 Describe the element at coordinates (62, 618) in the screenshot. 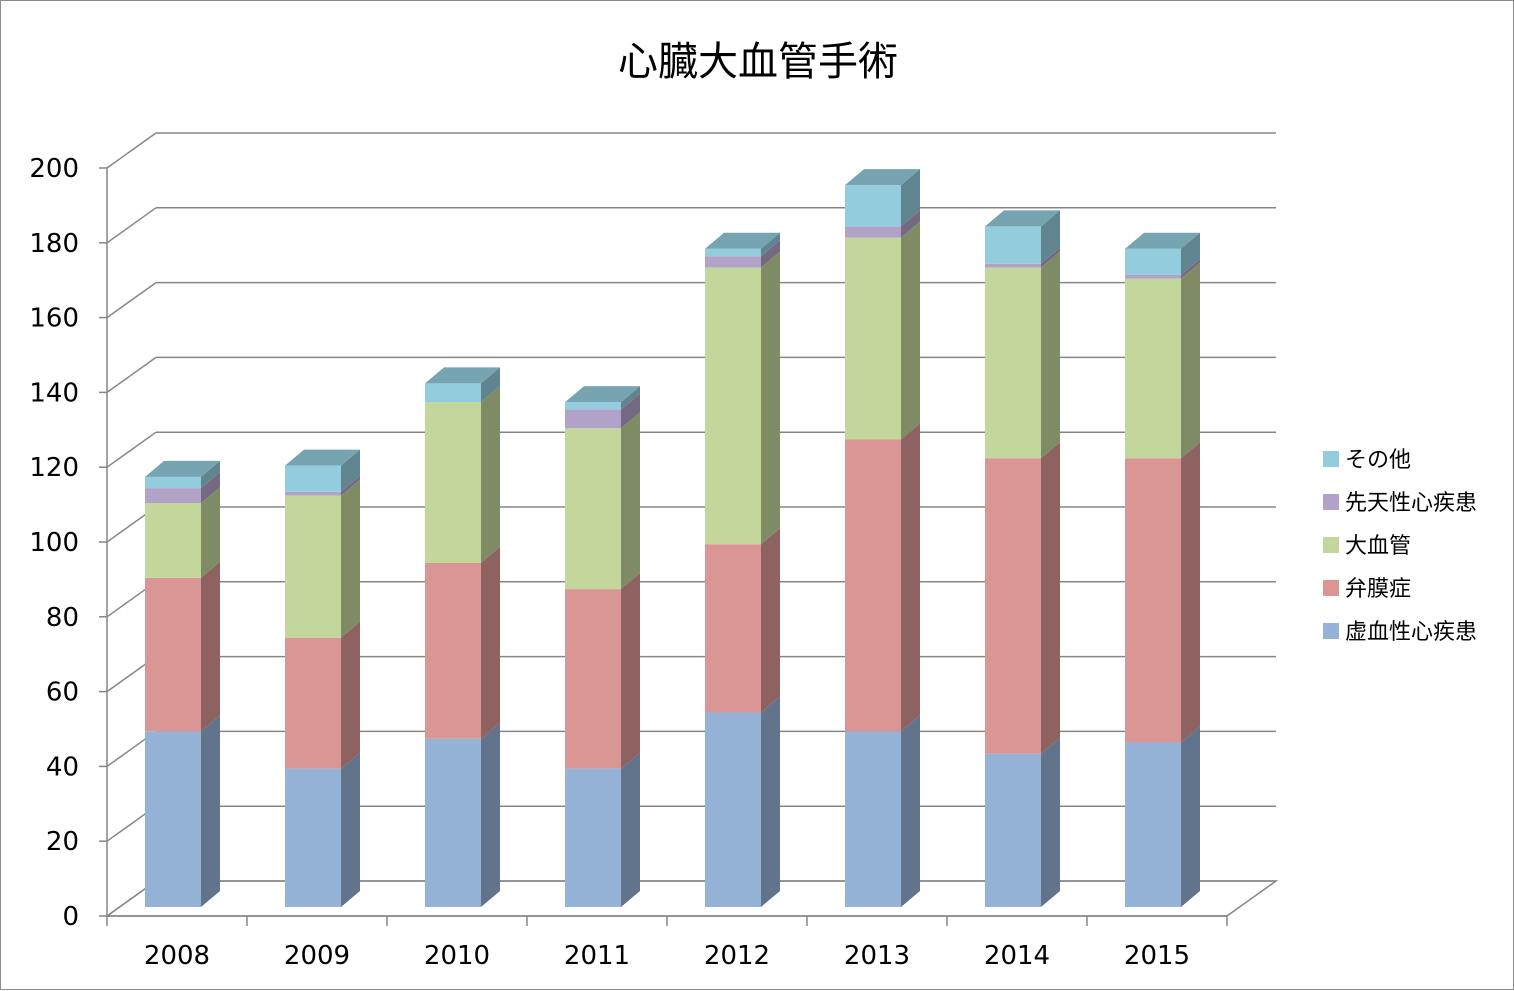

I see `y-tick-label: 80` at that location.